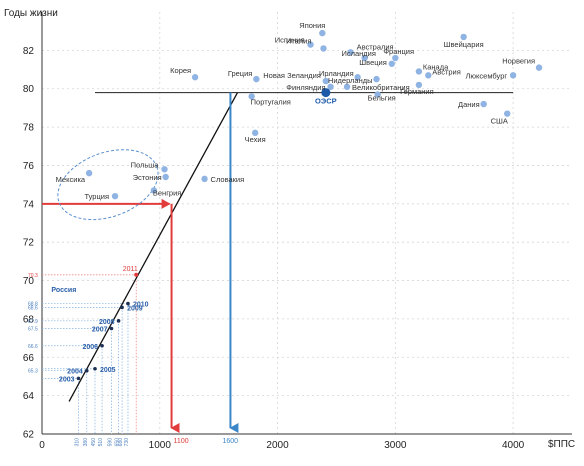 The image size is (584, 466). I want to click on russia-year-label: 2010, so click(141, 305).